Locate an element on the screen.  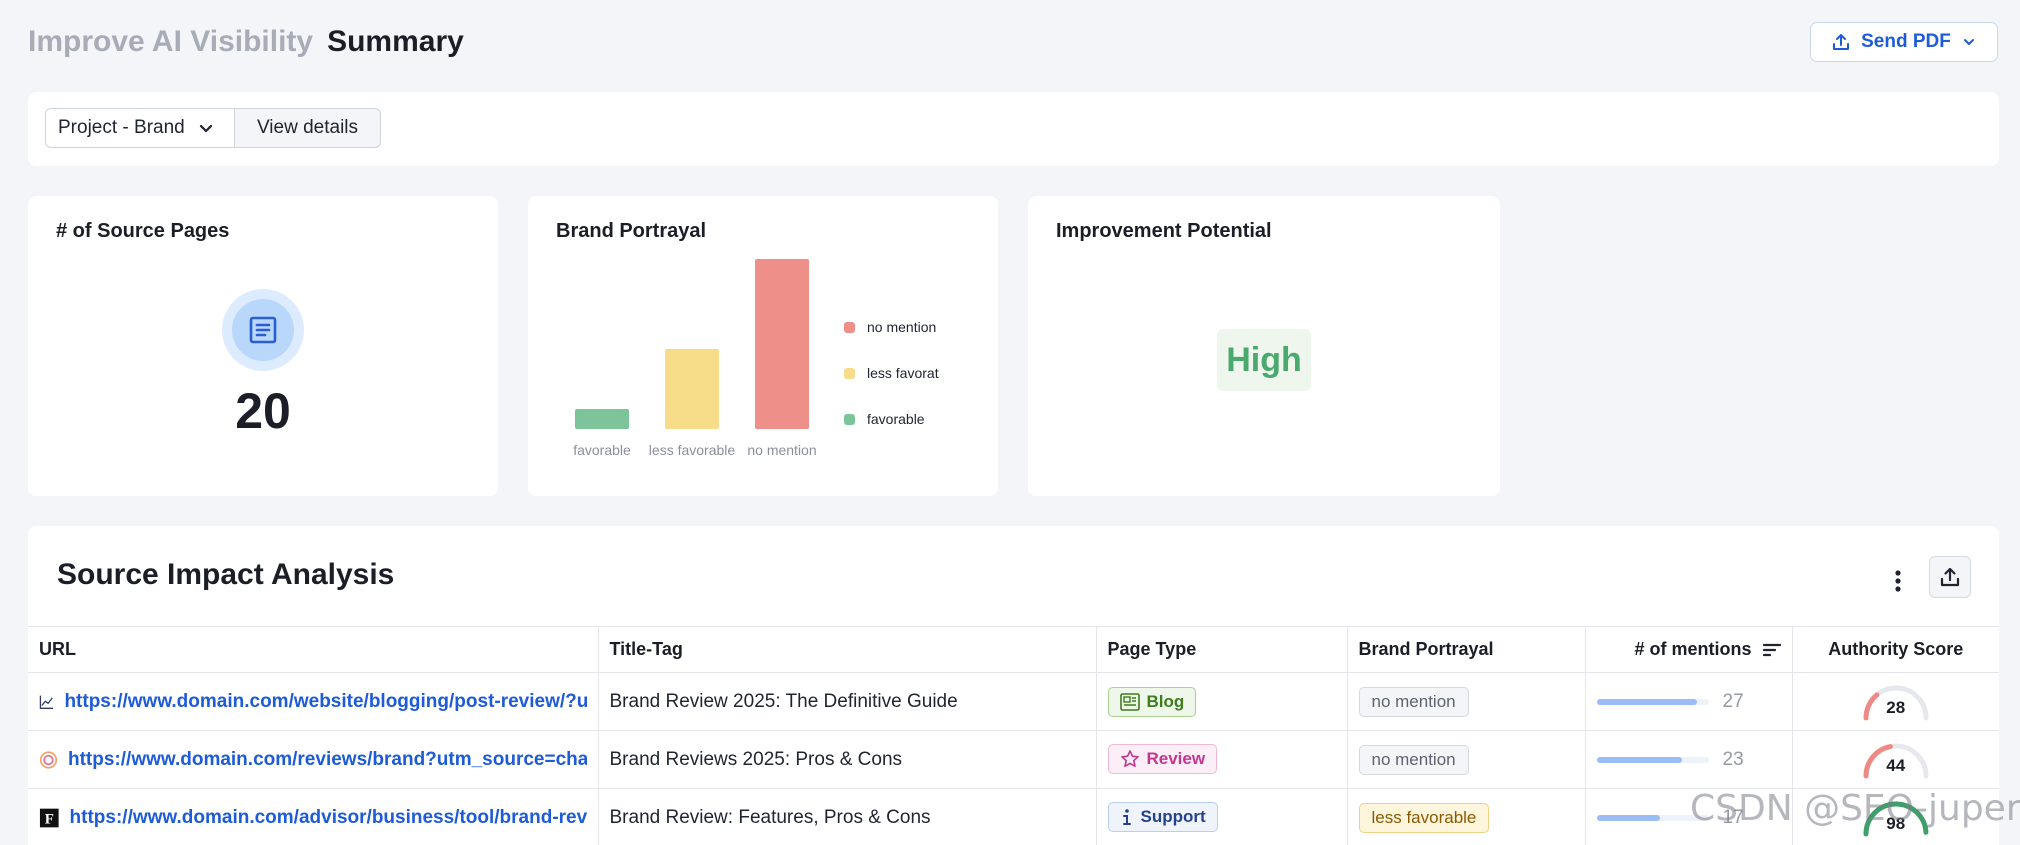
page-title: Summary is located at coordinates (395, 41).